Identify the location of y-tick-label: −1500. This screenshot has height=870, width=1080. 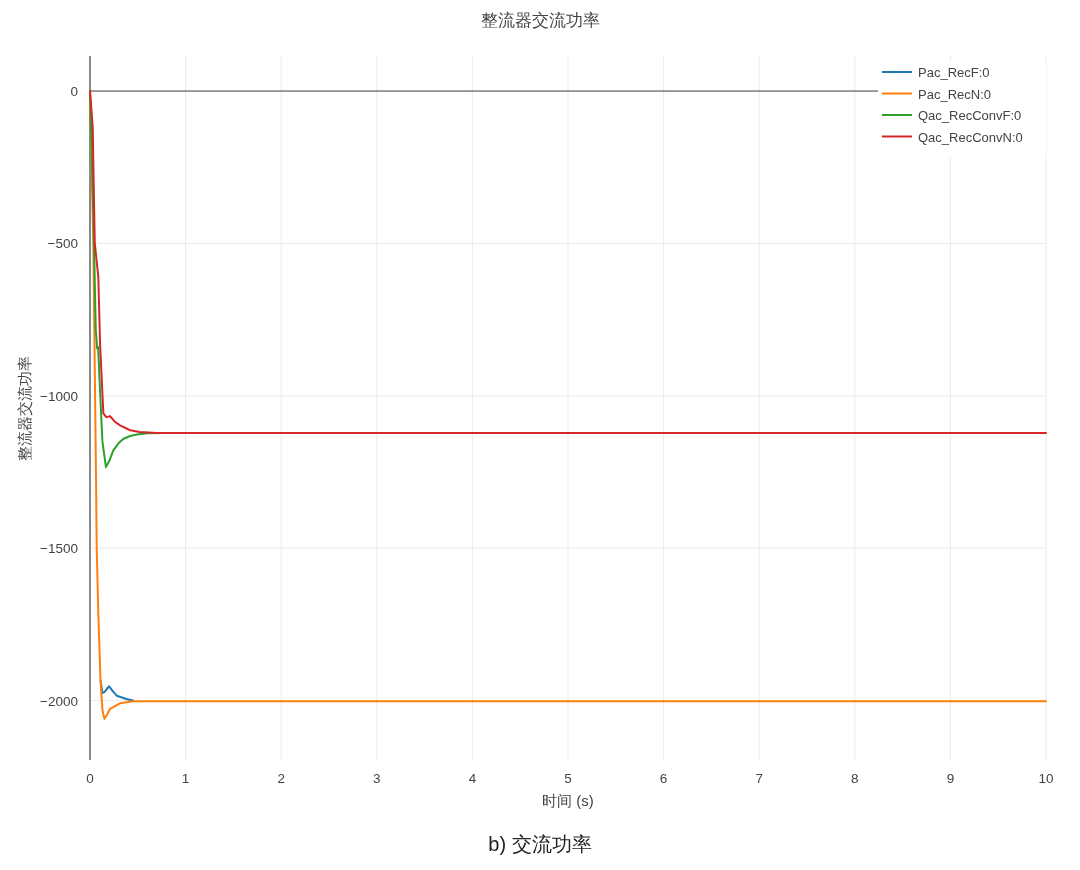
(59, 549).